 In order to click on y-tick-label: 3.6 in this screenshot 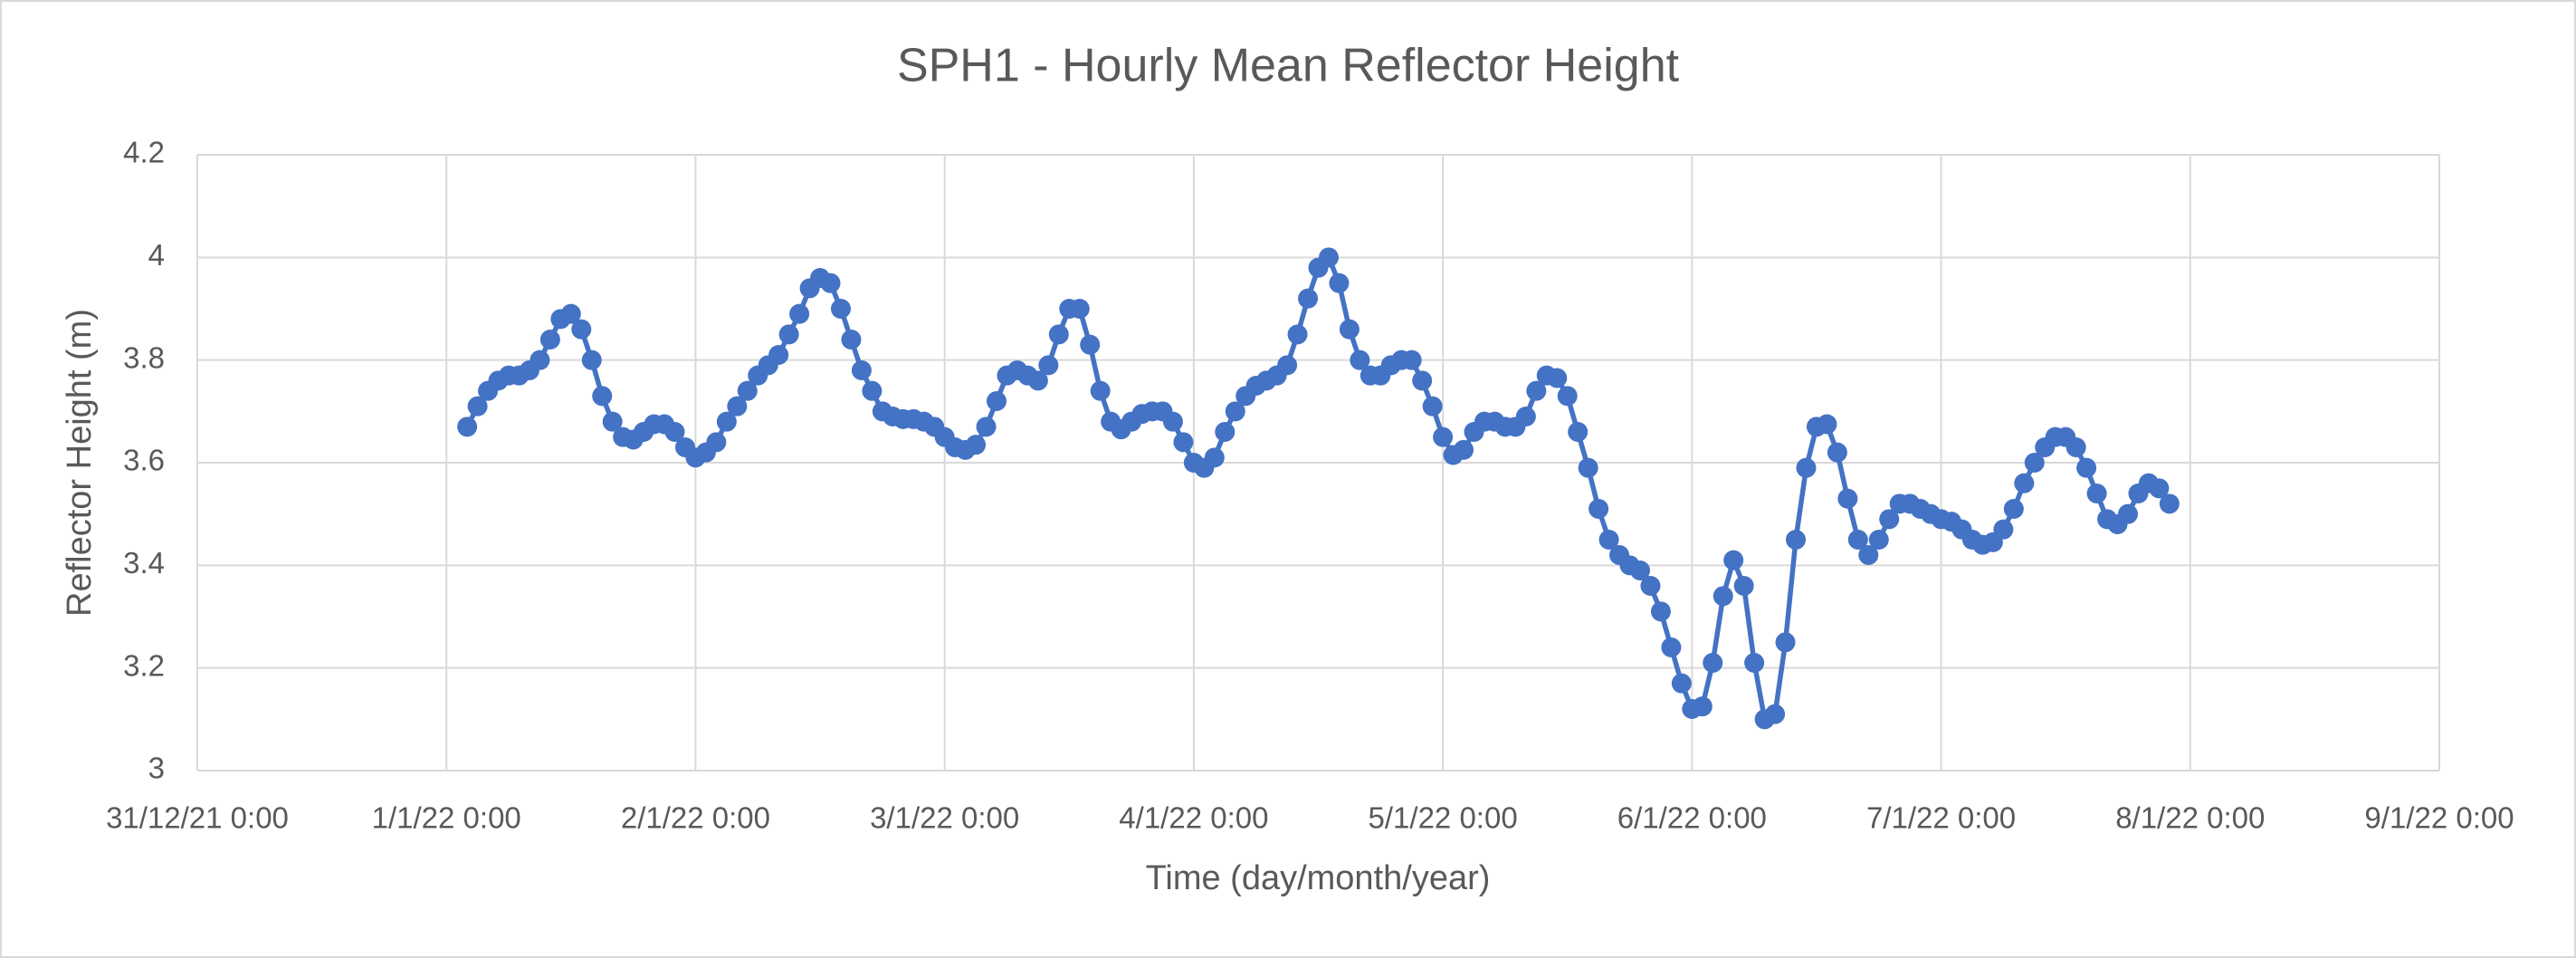, I will do `click(144, 461)`.